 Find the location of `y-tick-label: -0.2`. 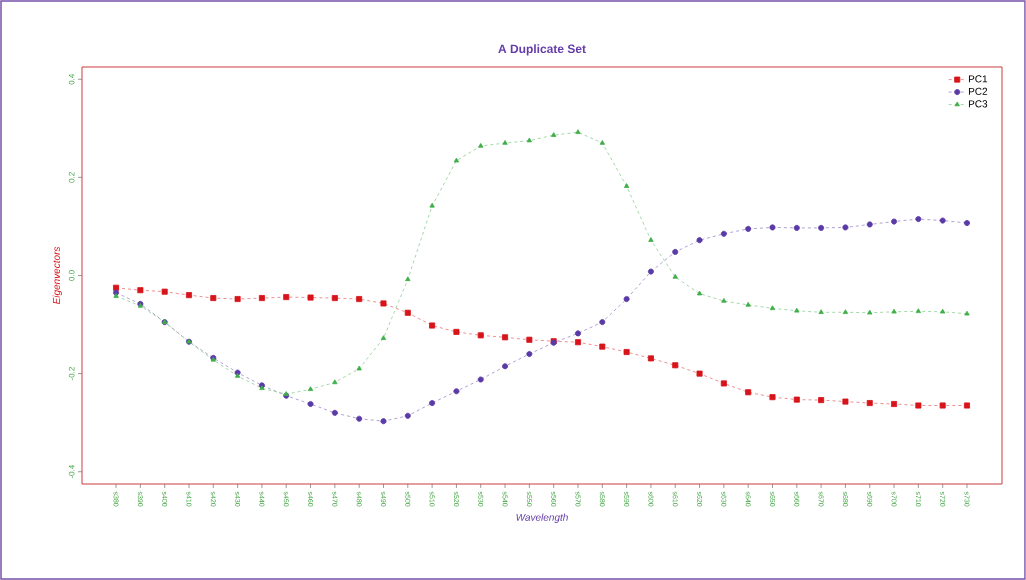

y-tick-label: -0.2 is located at coordinates (71, 374).